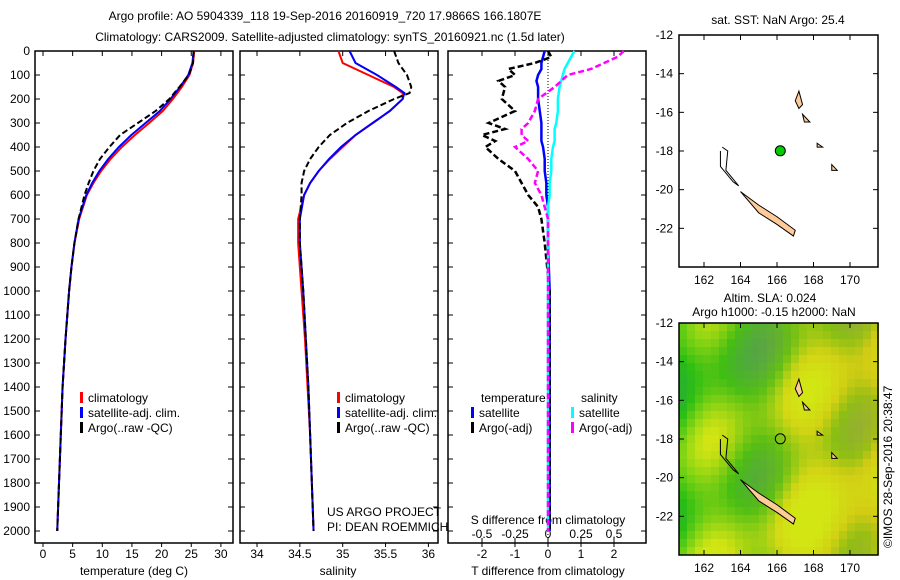 This screenshot has width=900, height=580. Describe the element at coordinates (505, 428) in the screenshot. I see `legend-label: Argo(-adj)` at that location.